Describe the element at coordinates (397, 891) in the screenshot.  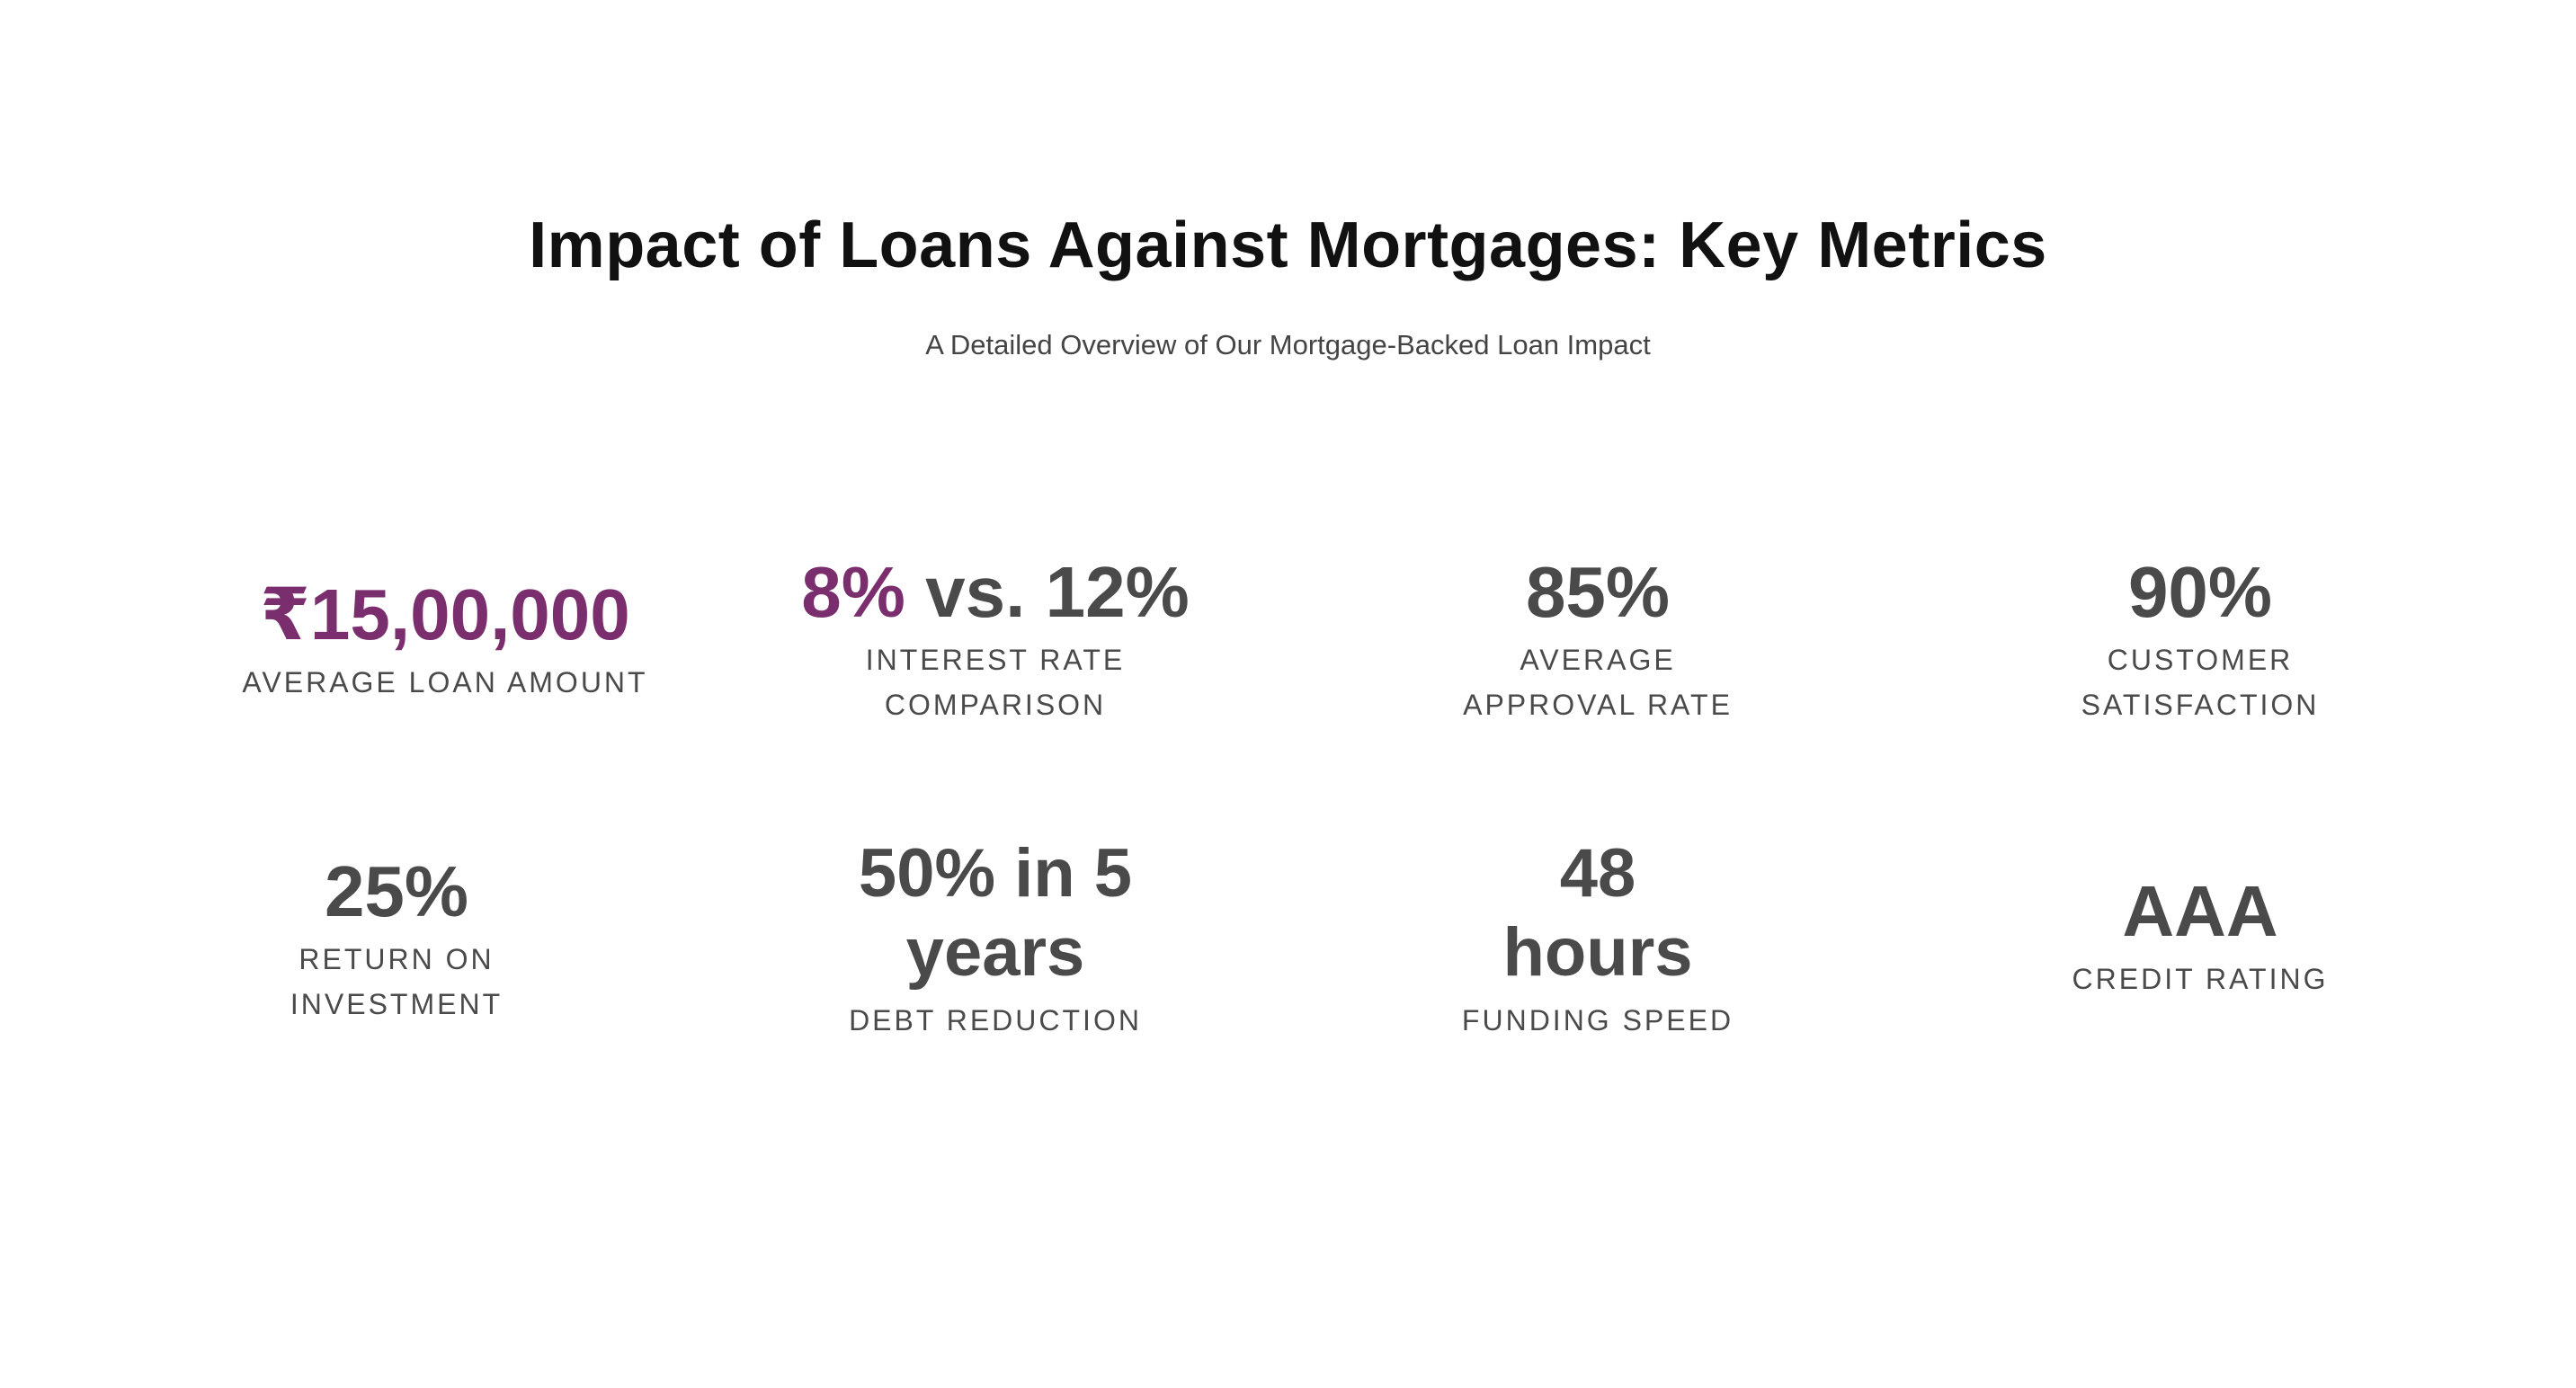
I see `metric-value: 25%` at that location.